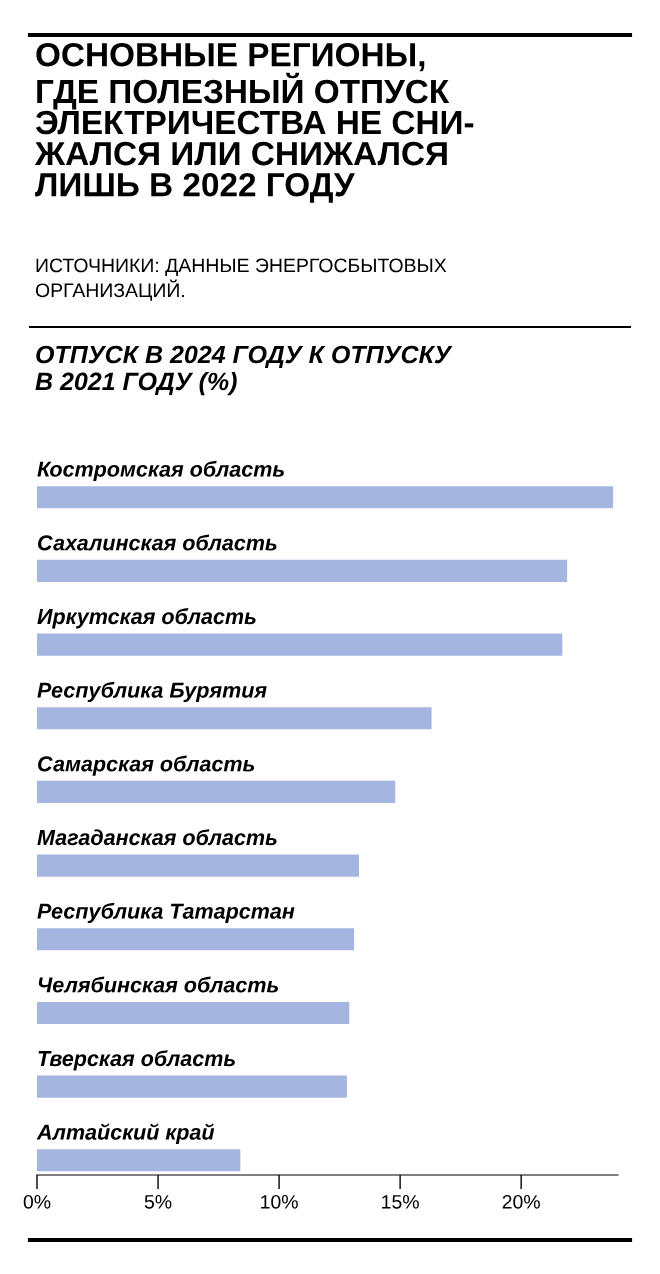  Describe the element at coordinates (157, 837) in the screenshot. I see `y-tick-label: Магаданская область` at that location.